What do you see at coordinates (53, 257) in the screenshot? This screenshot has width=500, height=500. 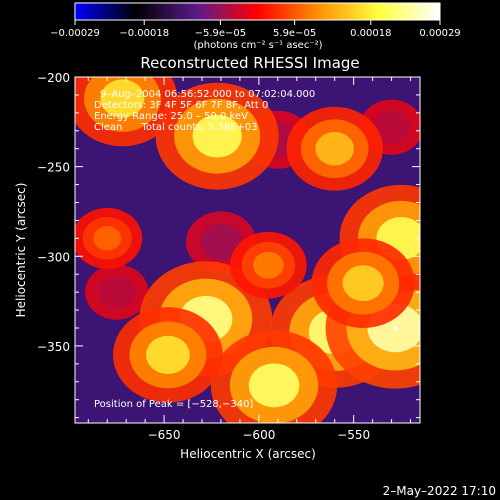 I see `y-tick-label: −300` at bounding box center [53, 257].